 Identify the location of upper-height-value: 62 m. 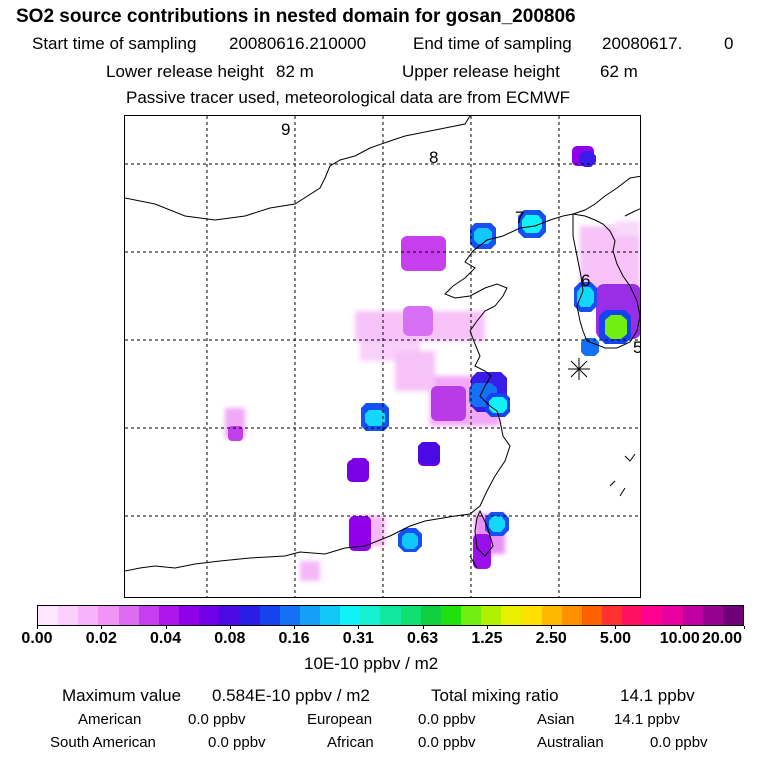
(619, 71).